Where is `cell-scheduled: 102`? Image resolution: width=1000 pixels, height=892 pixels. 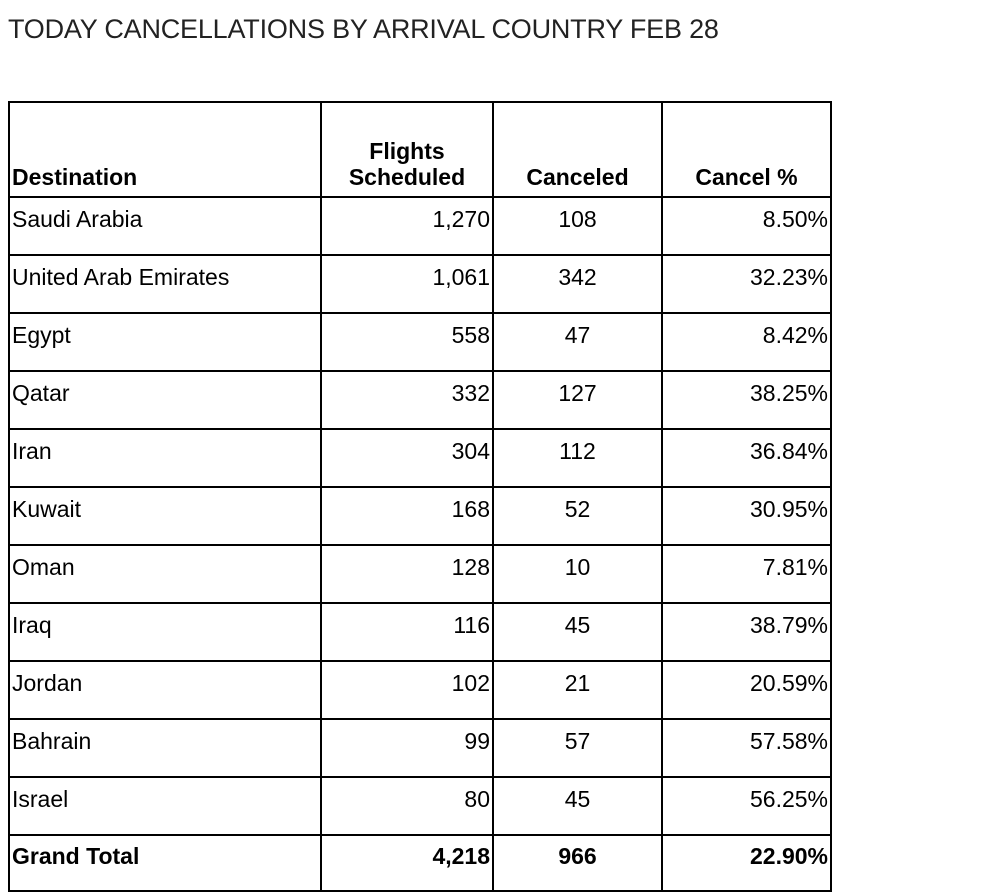 cell-scheduled: 102 is located at coordinates (407, 690).